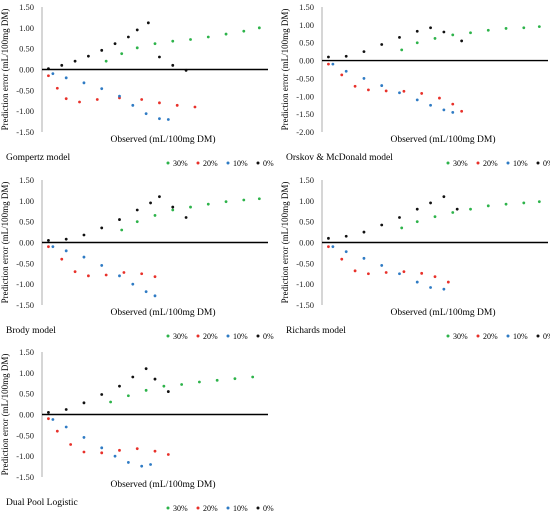  What do you see at coordinates (26, 70) in the screenshot?
I see `y-tick-label: 0.00` at bounding box center [26, 70].